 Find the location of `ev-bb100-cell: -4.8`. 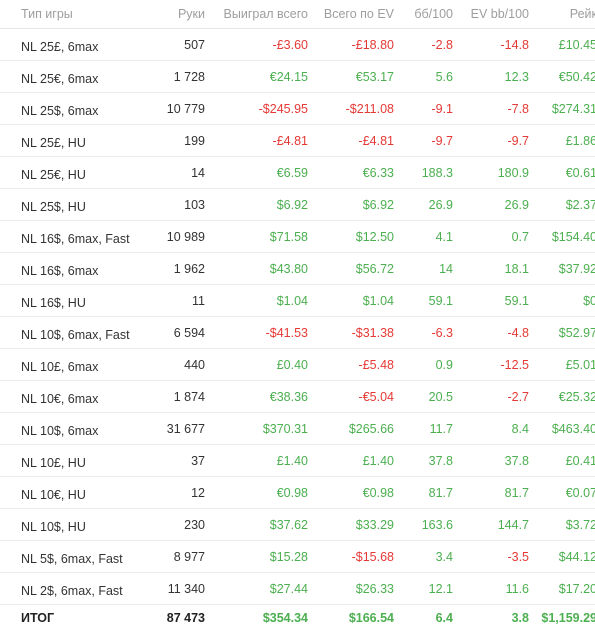

ev-bb100-cell: -4.8 is located at coordinates (491, 333).